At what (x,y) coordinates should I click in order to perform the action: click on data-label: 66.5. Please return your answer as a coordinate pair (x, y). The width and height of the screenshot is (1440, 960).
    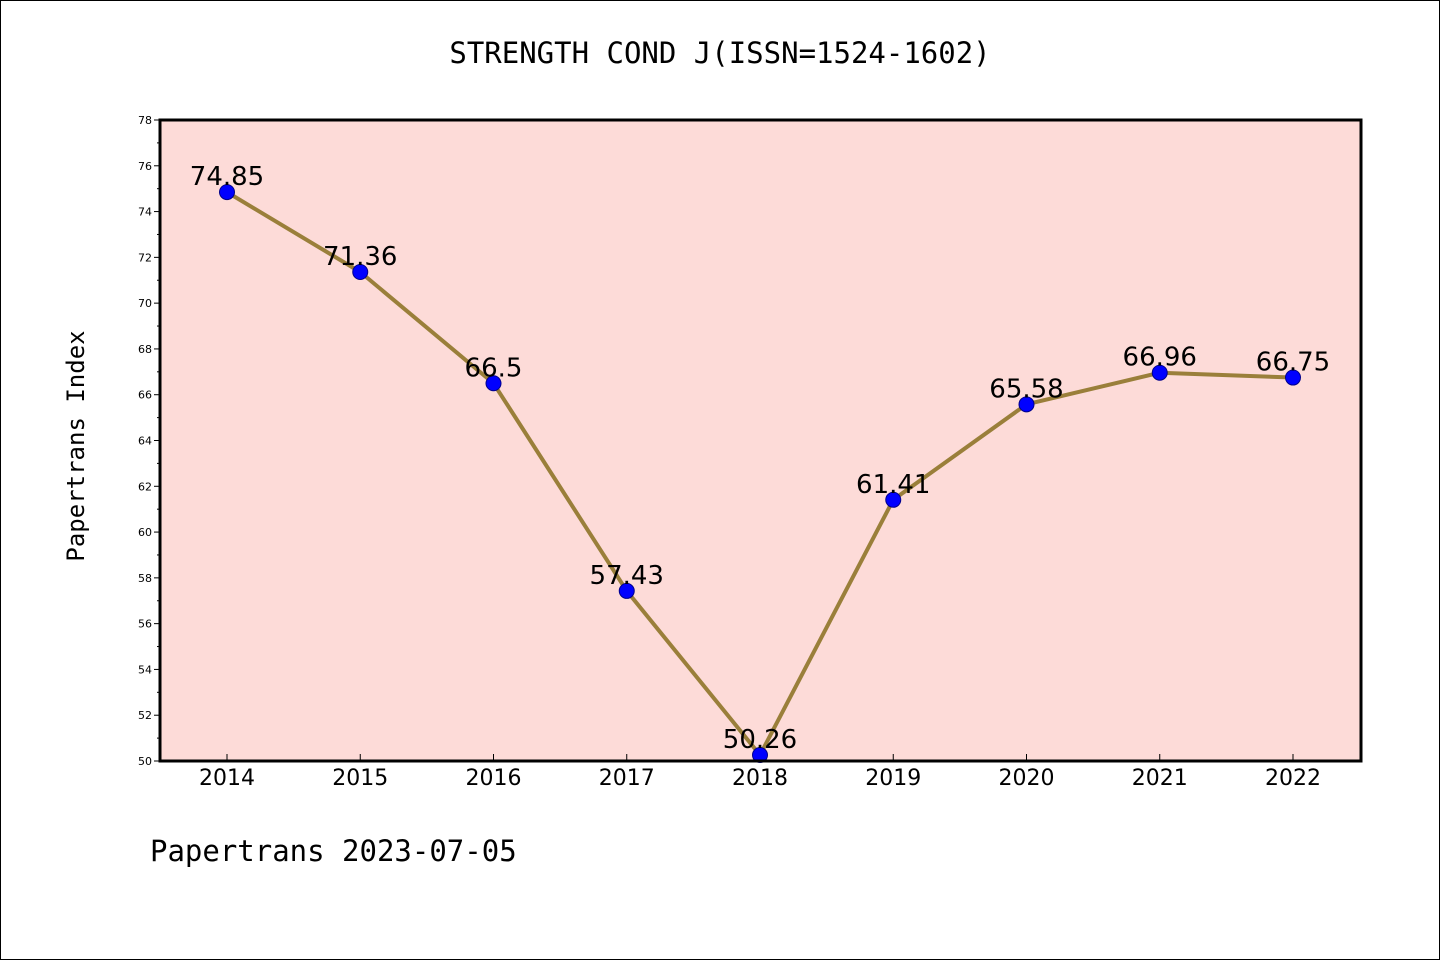
    Looking at the image, I should click on (494, 368).